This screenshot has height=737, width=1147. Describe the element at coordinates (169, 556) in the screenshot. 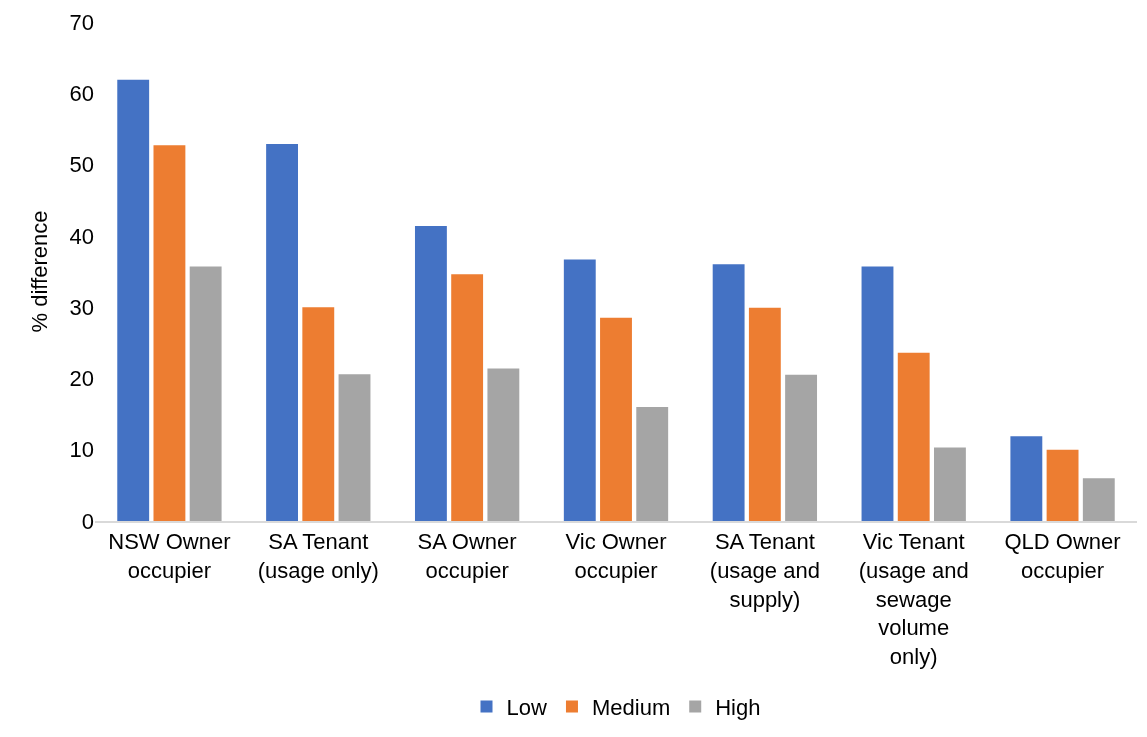

I see `x-tick-label: NSW Owner occupier` at that location.